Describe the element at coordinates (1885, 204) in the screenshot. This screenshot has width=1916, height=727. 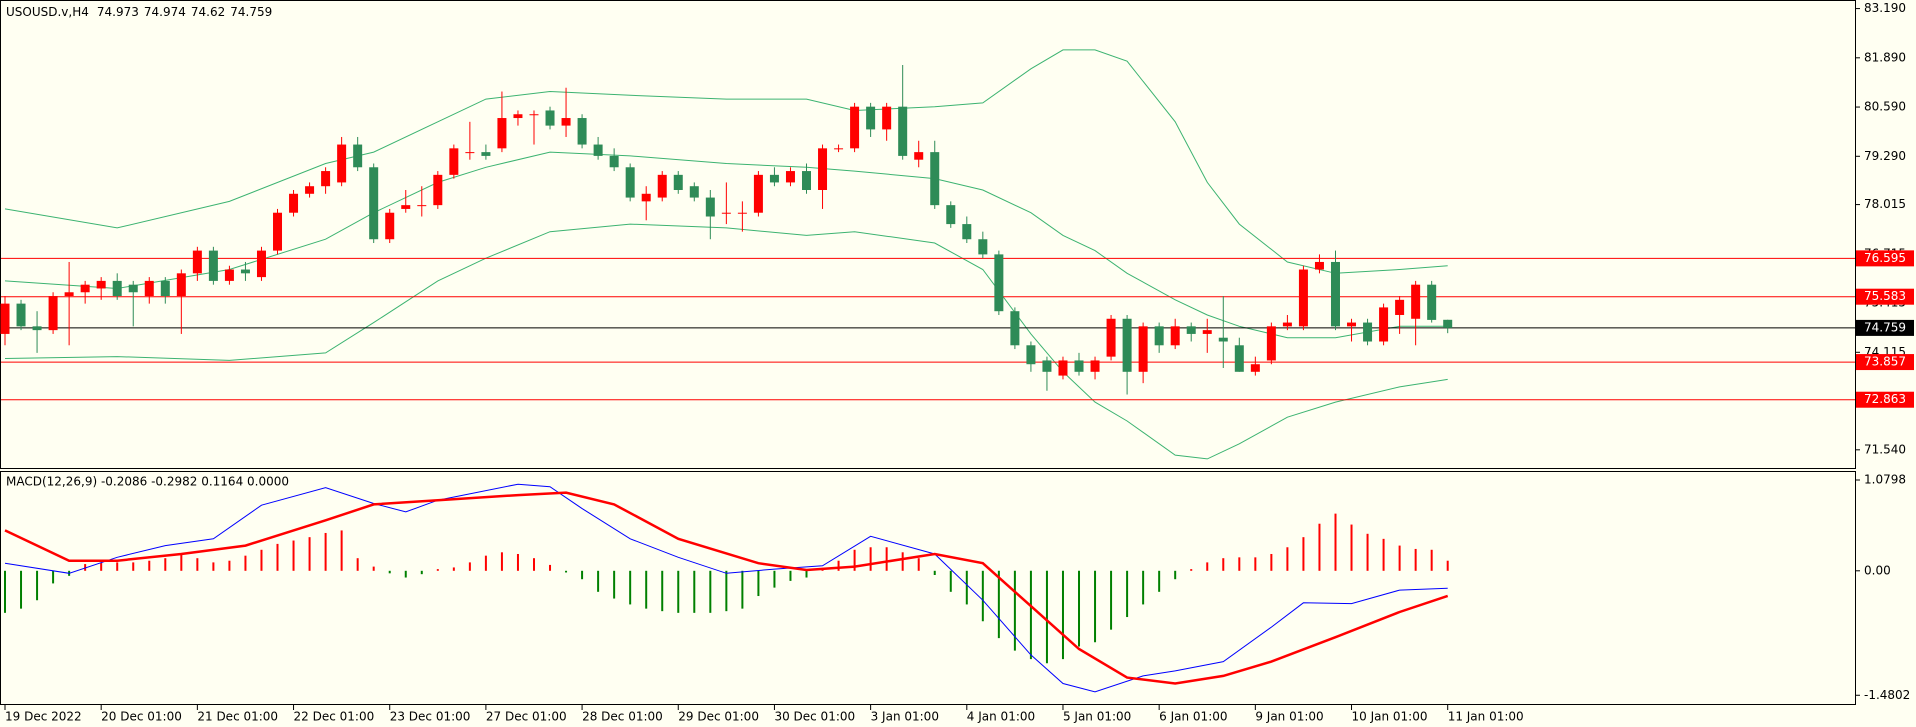
I see `y-tick-label: 78.015` at that location.